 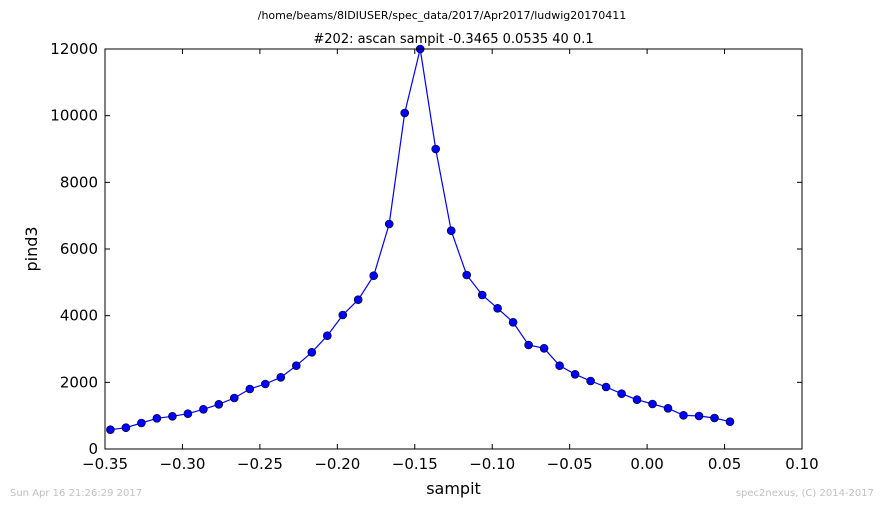 I want to click on x-tick-label: −0.10, so click(x=492, y=464).